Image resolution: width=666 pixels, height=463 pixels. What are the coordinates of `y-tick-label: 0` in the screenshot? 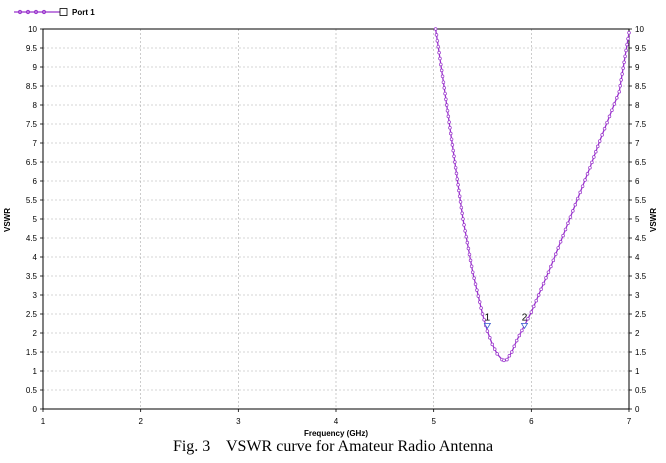 It's located at (637, 409).